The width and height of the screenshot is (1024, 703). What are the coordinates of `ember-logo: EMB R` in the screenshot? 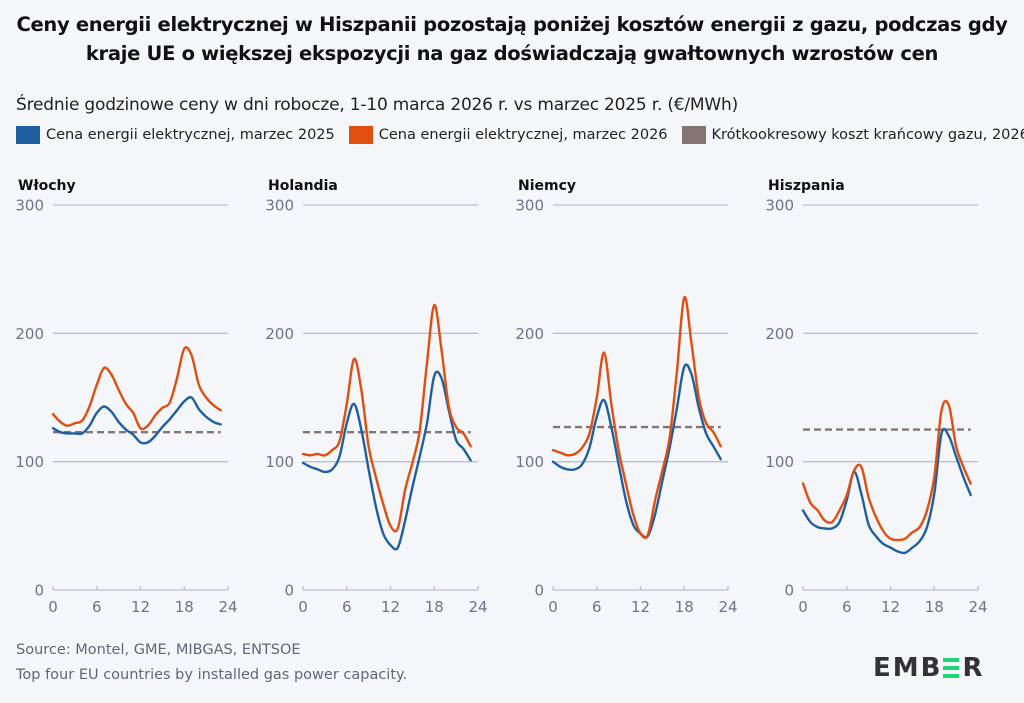 It's located at (928, 668).